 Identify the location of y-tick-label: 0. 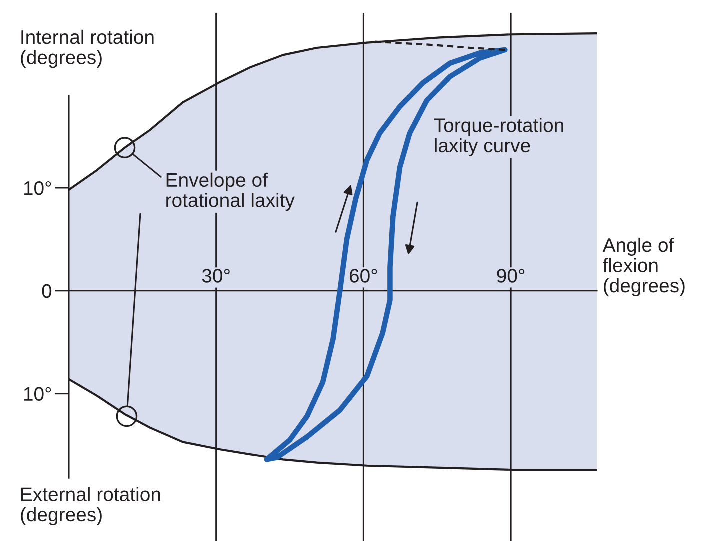
(47, 291).